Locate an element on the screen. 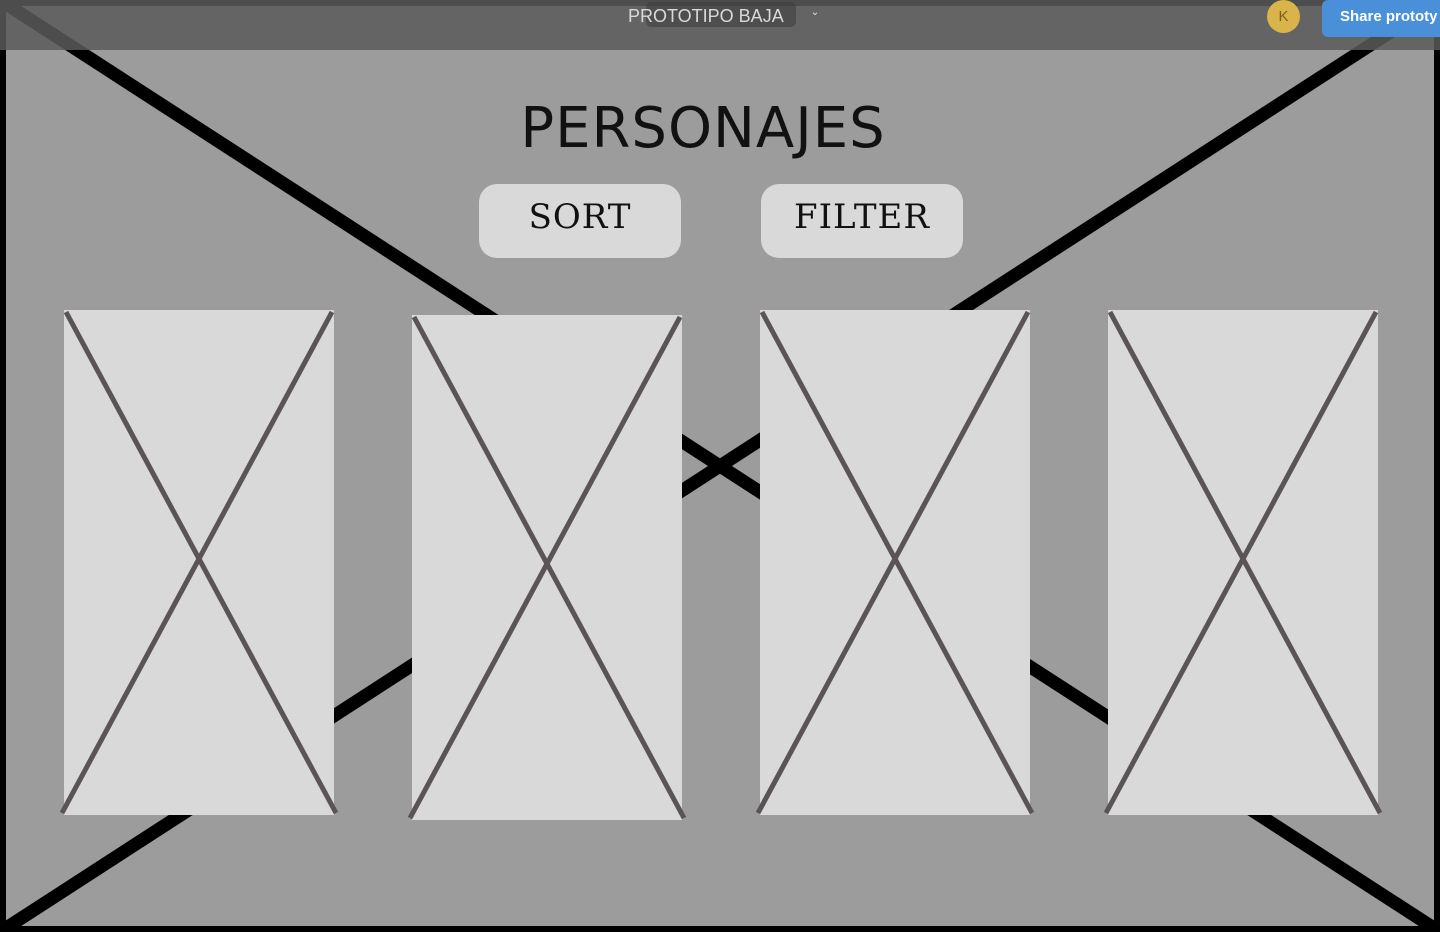 The image size is (1440, 932). page-title: PERSONAJES is located at coordinates (703, 128).